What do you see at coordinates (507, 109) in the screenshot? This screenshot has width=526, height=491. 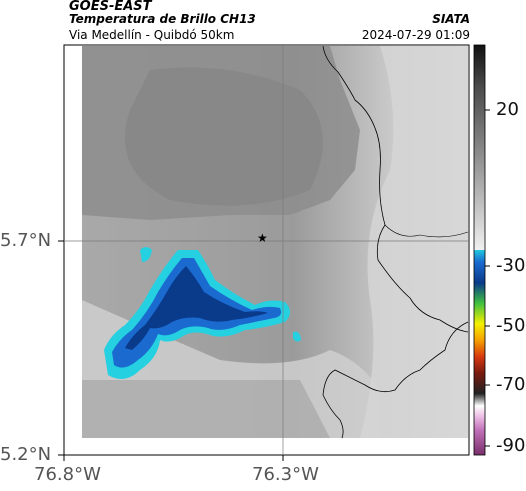 I see `colorbar-tick-20: 20` at bounding box center [507, 109].